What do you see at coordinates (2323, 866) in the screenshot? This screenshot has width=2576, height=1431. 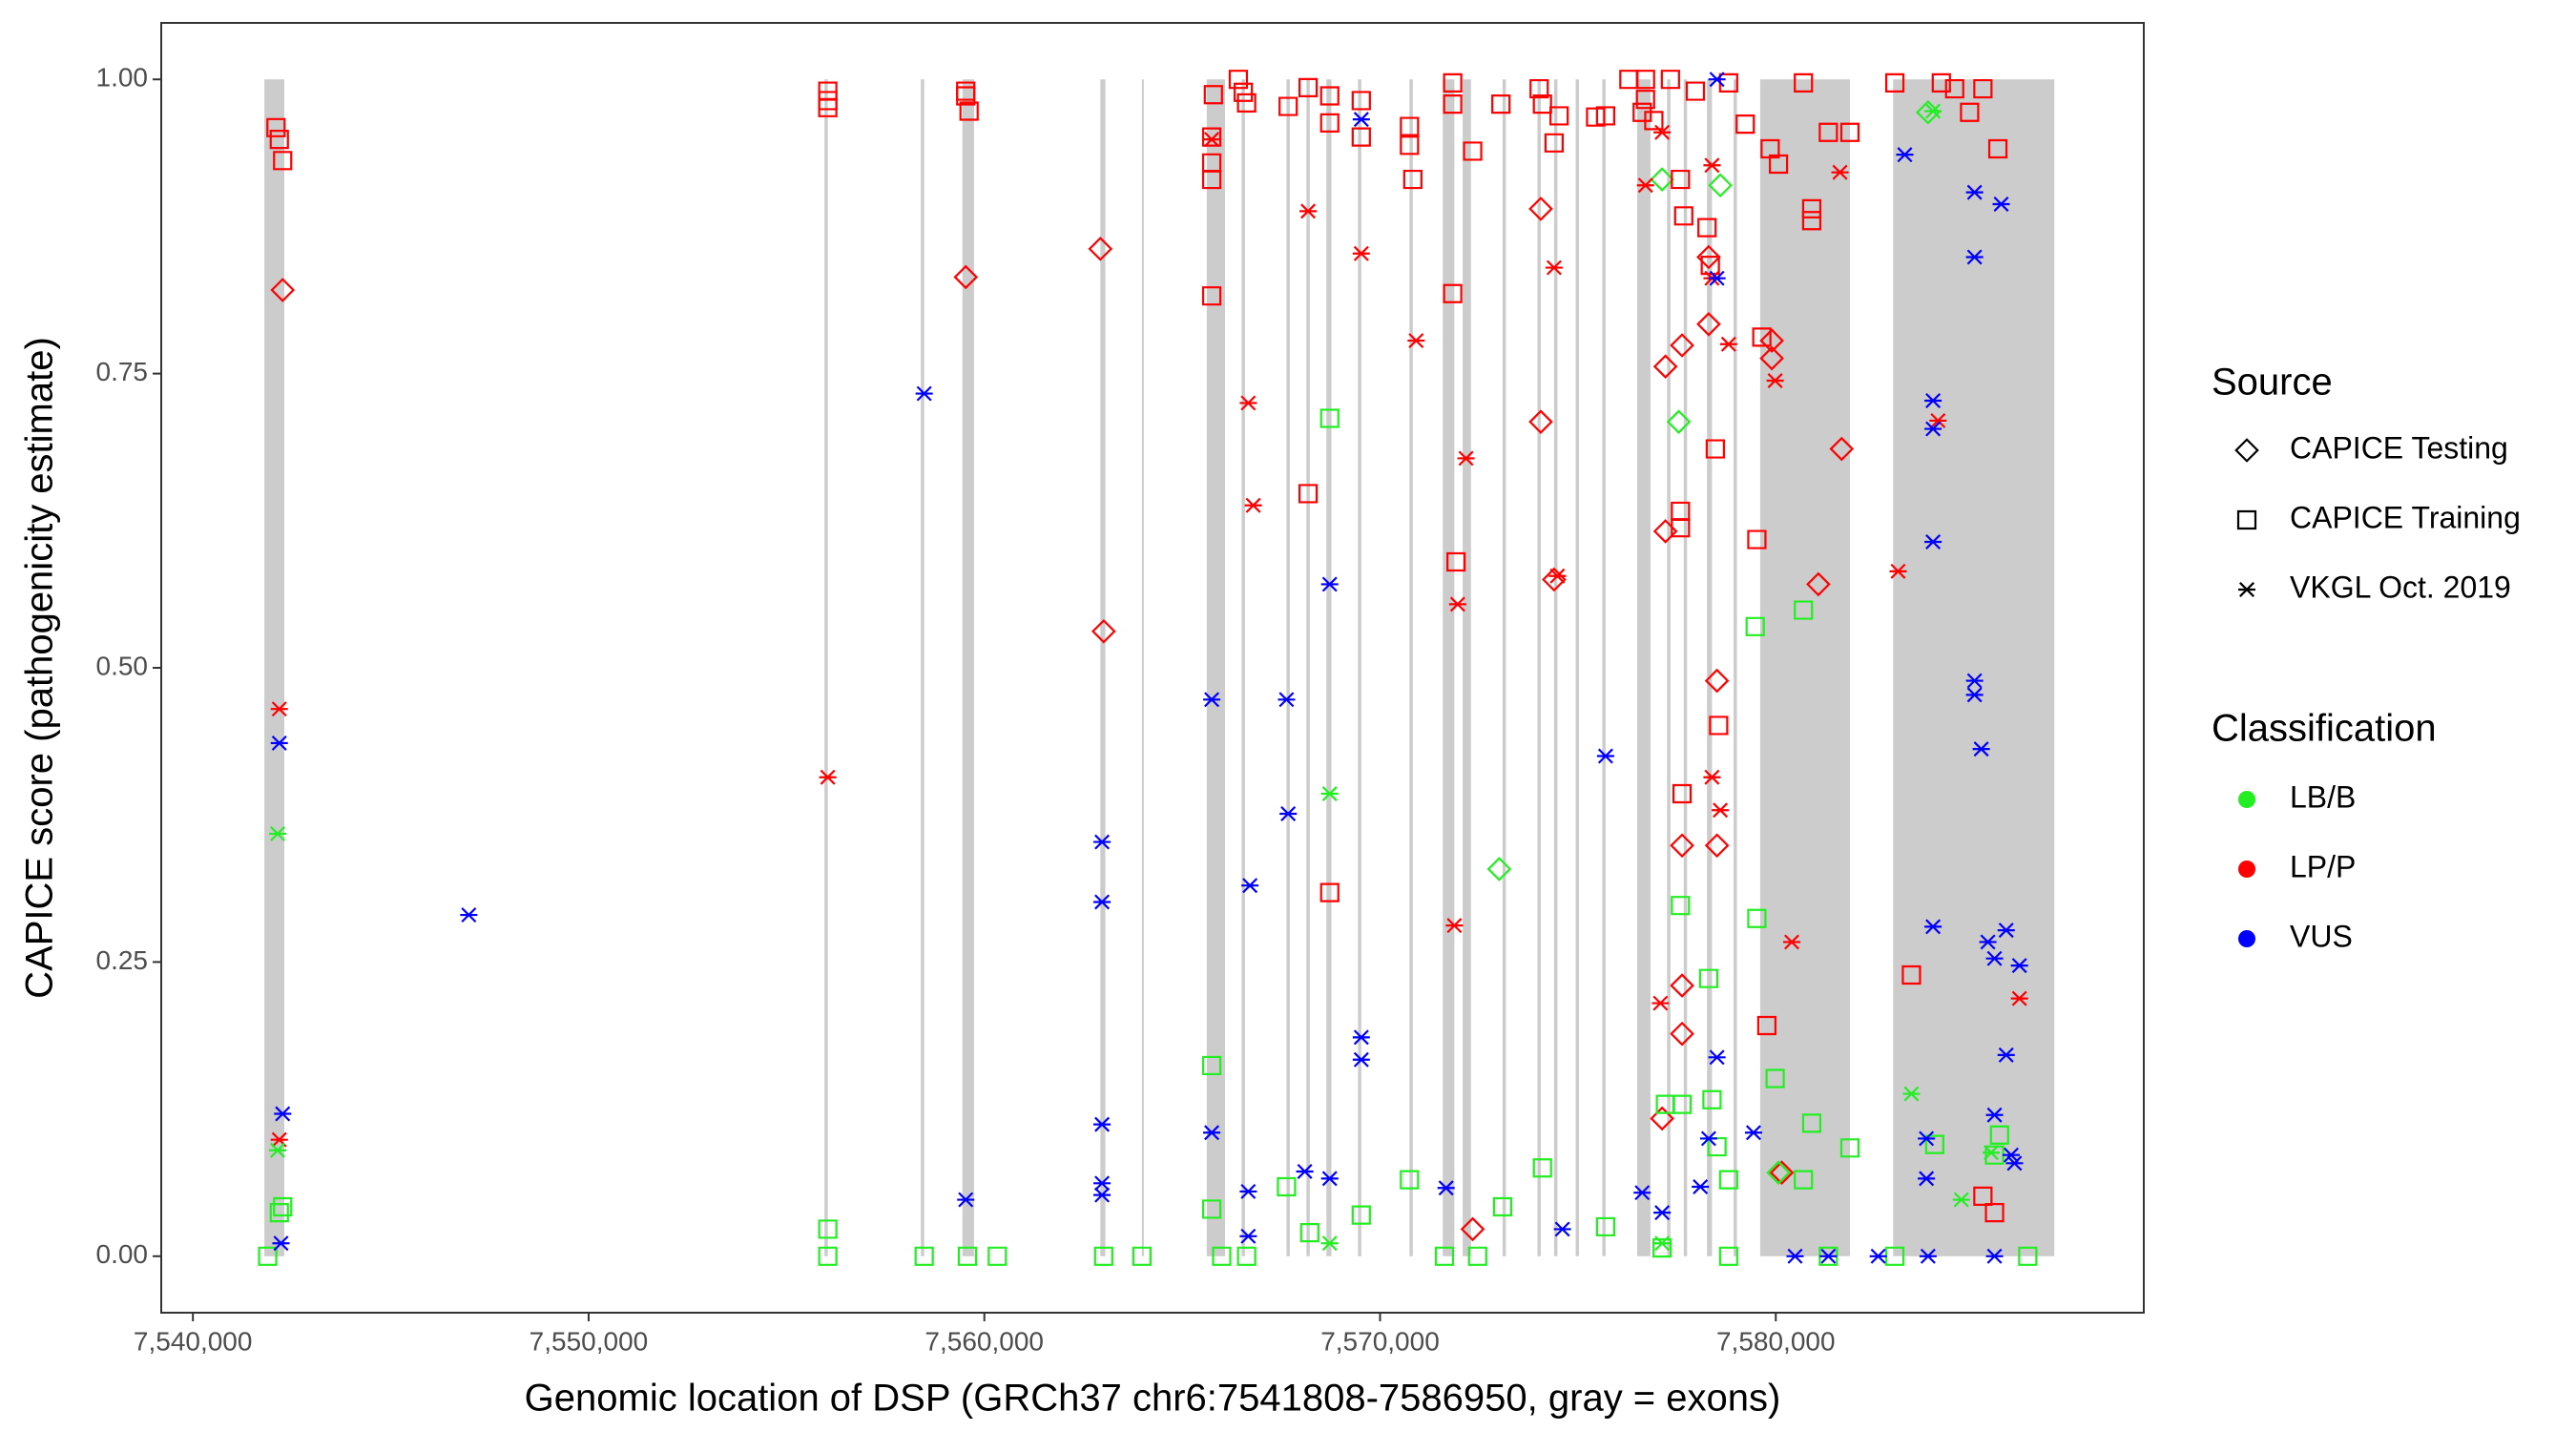 I see `legend-entry: LP/P` at bounding box center [2323, 866].